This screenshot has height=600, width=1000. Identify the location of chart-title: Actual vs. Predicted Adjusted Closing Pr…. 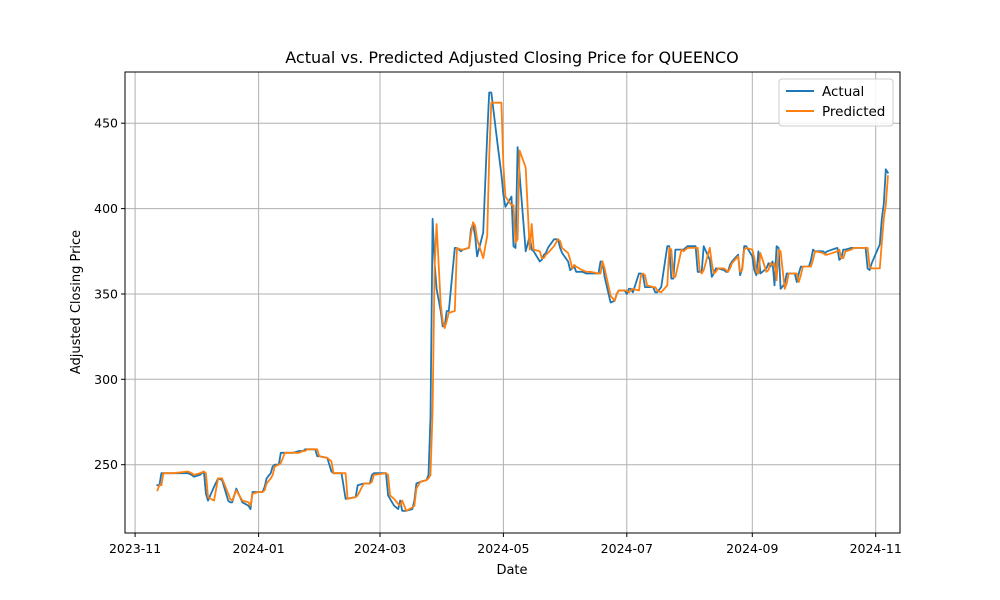
(512, 57).